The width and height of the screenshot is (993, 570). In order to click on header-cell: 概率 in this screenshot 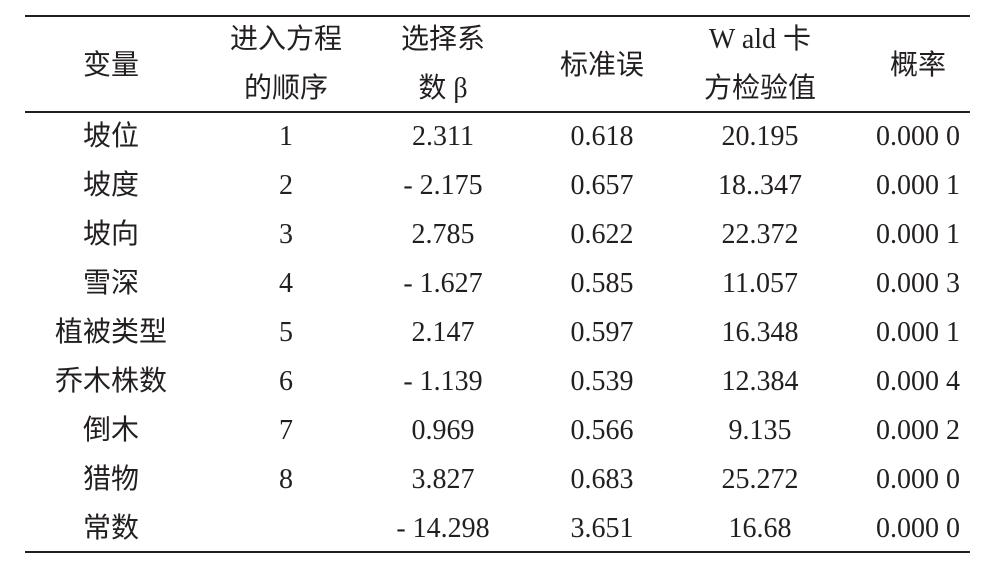, I will do `click(918, 65)`.